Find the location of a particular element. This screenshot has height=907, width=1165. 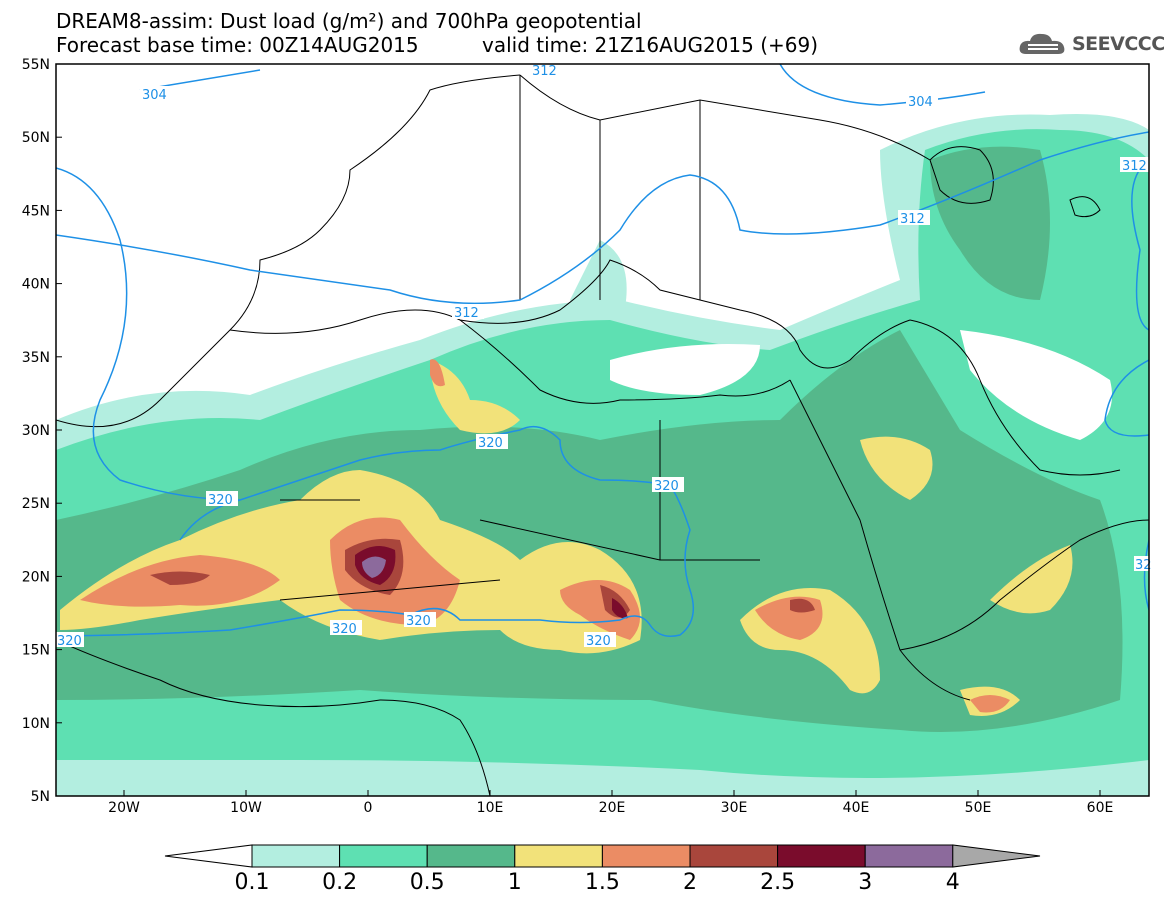

colorbar-tick-label: 1 is located at coordinates (514, 882).